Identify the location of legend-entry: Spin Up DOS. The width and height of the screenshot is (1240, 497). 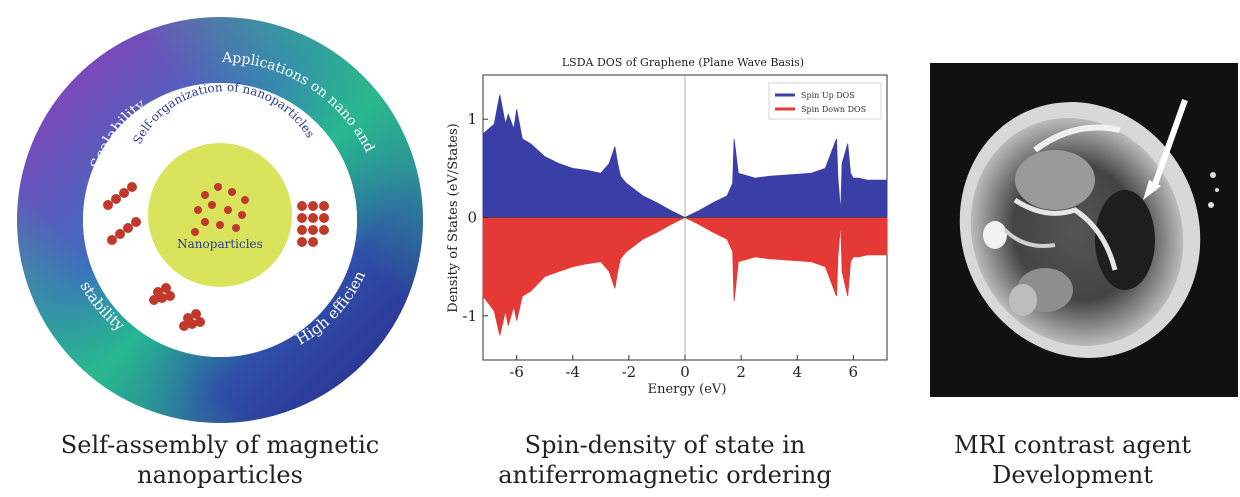
(828, 95).